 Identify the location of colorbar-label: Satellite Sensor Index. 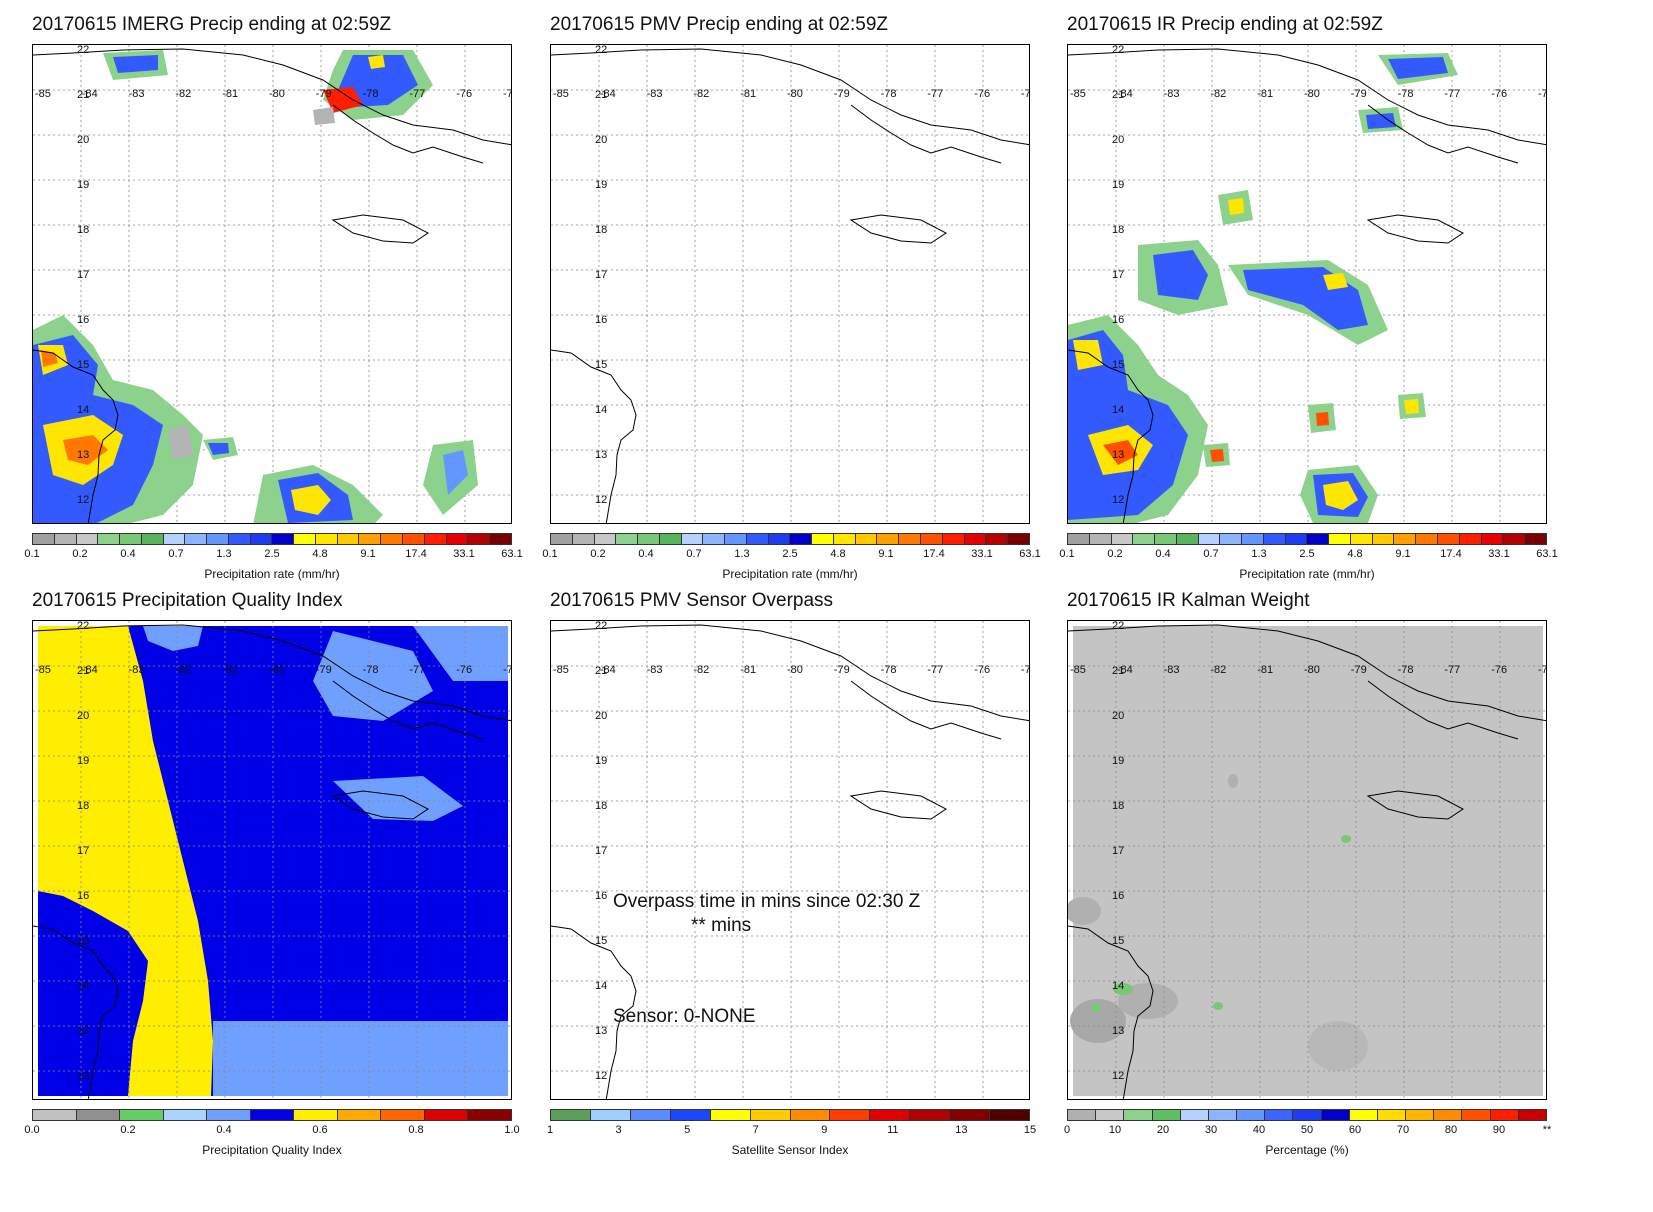
(790, 1150).